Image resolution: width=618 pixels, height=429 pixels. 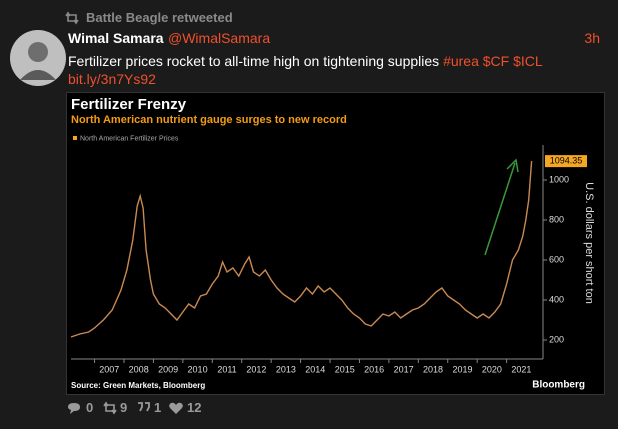 What do you see at coordinates (589, 243) in the screenshot?
I see `y-axis-label: U.S. dollars per short ton` at bounding box center [589, 243].